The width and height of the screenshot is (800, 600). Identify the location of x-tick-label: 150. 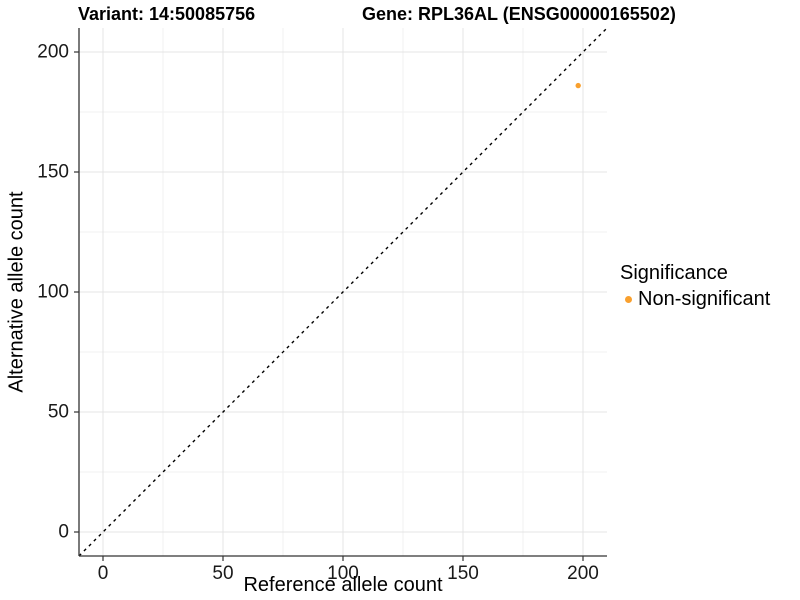
(463, 573).